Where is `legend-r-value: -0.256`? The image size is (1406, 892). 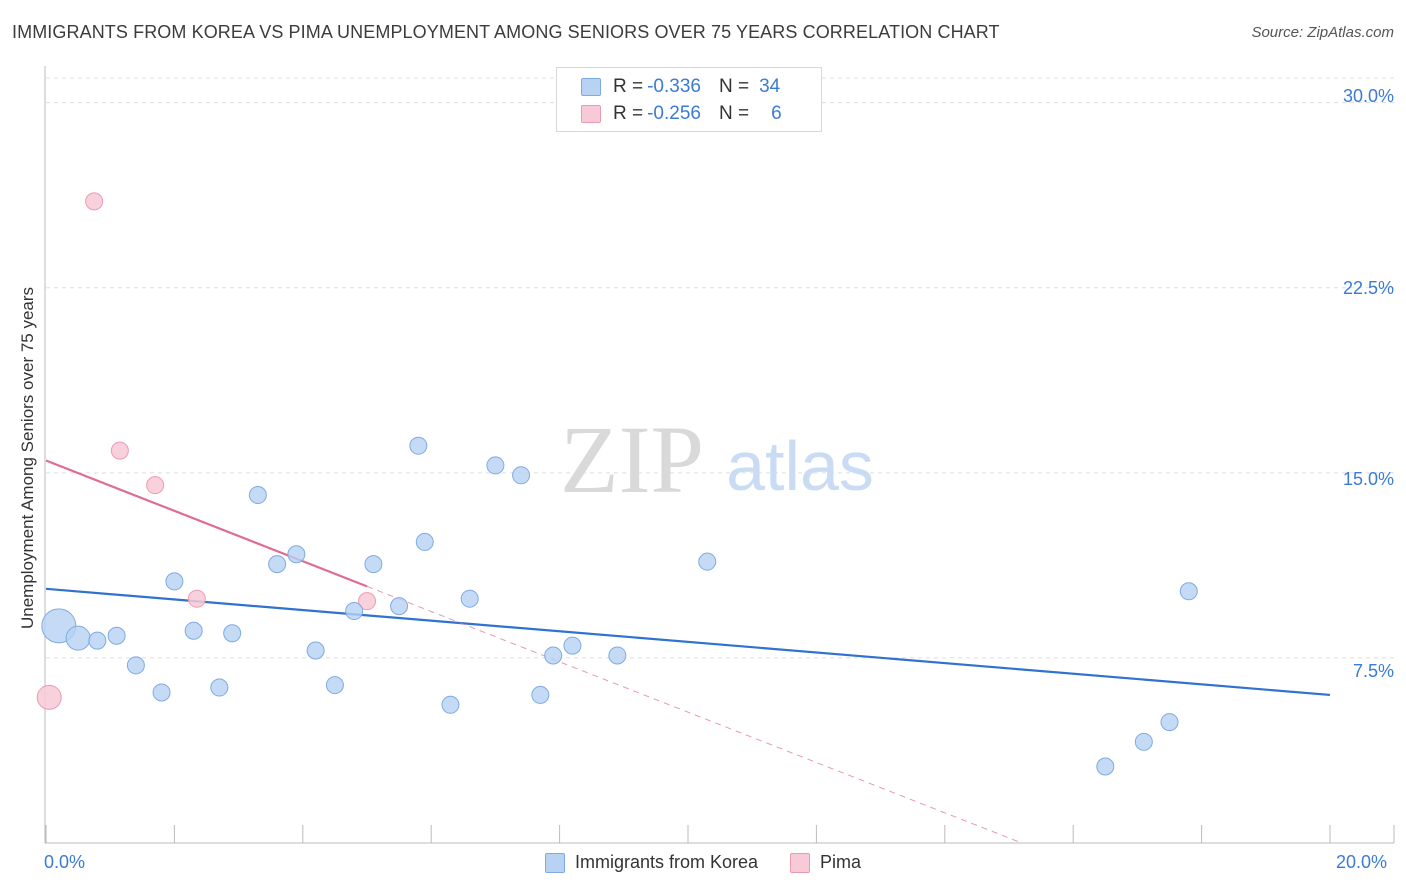
legend-r-value: -0.256 is located at coordinates (674, 113).